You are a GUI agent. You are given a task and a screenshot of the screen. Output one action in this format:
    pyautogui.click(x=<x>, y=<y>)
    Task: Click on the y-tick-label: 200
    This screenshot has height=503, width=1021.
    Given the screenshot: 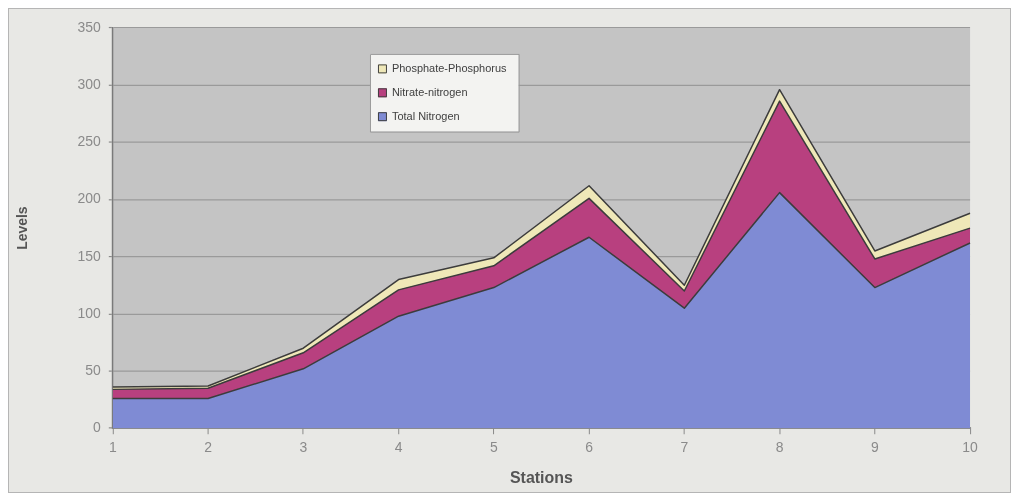 What is the action you would take?
    pyautogui.click(x=89, y=198)
    